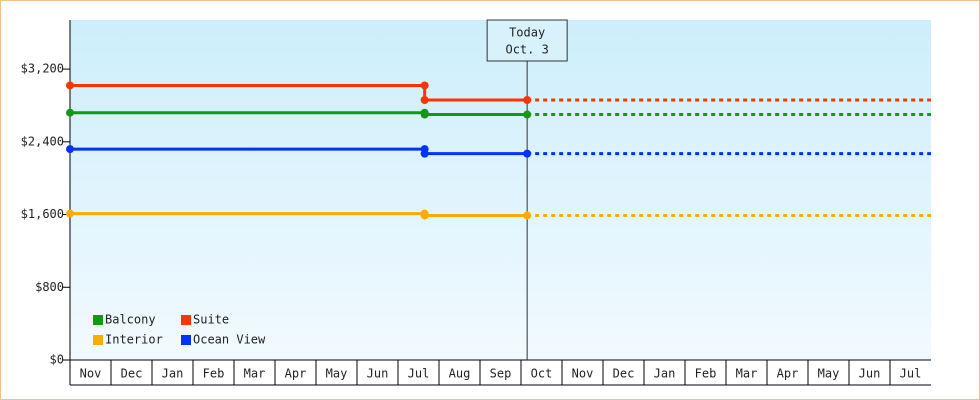 The width and height of the screenshot is (980, 400). I want to click on today-box, so click(527, 40).